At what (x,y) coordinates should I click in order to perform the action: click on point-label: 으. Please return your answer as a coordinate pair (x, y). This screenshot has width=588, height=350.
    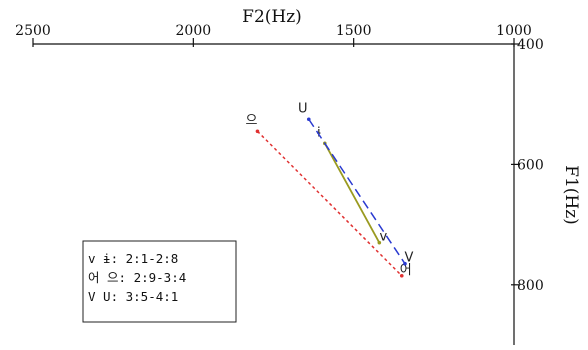
    Looking at the image, I should click on (251, 120).